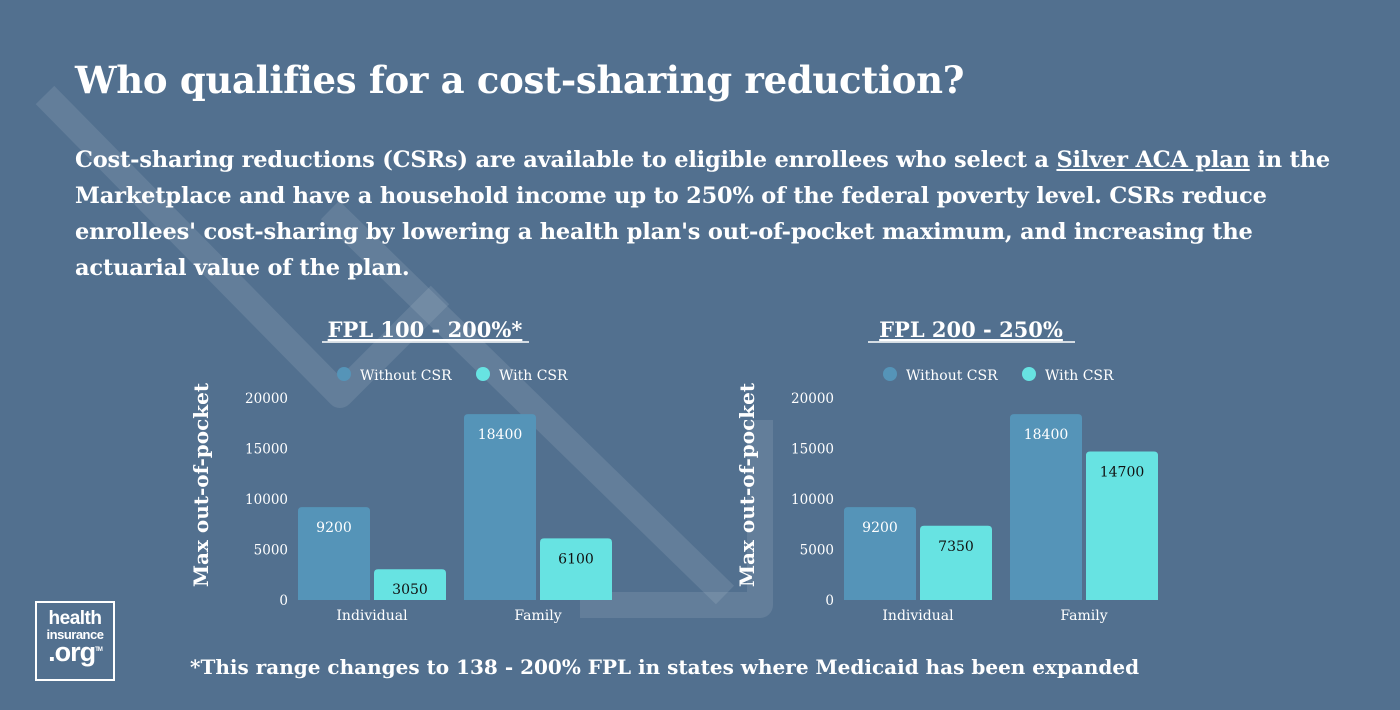  What do you see at coordinates (410, 590) in the screenshot?
I see `data-label: 3050` at bounding box center [410, 590].